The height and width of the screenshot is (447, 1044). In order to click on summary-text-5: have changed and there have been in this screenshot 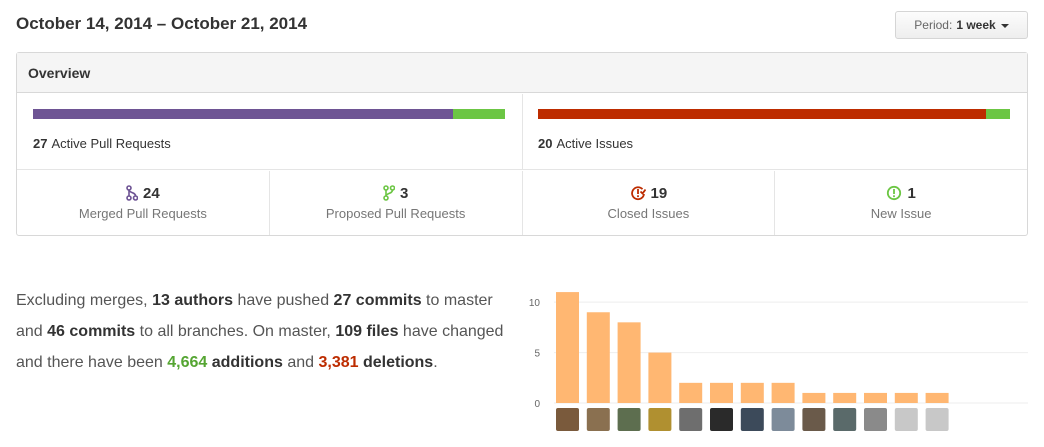, I will do `click(260, 347)`.